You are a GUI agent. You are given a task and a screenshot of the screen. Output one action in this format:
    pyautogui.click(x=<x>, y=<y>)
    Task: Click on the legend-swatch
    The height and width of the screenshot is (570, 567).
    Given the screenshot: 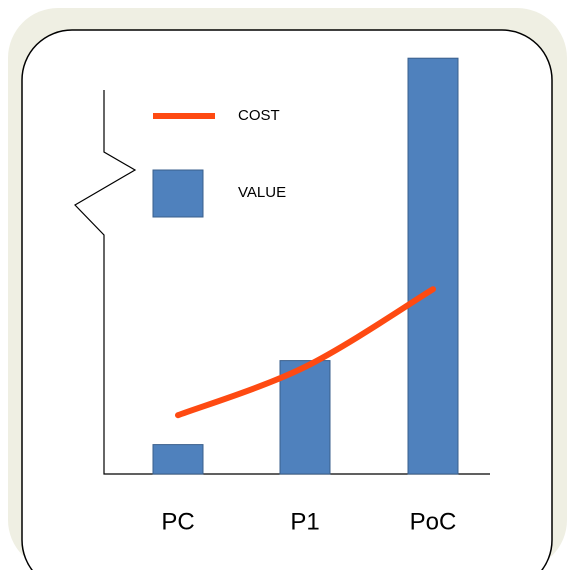 What is the action you would take?
    pyautogui.click(x=178, y=193)
    